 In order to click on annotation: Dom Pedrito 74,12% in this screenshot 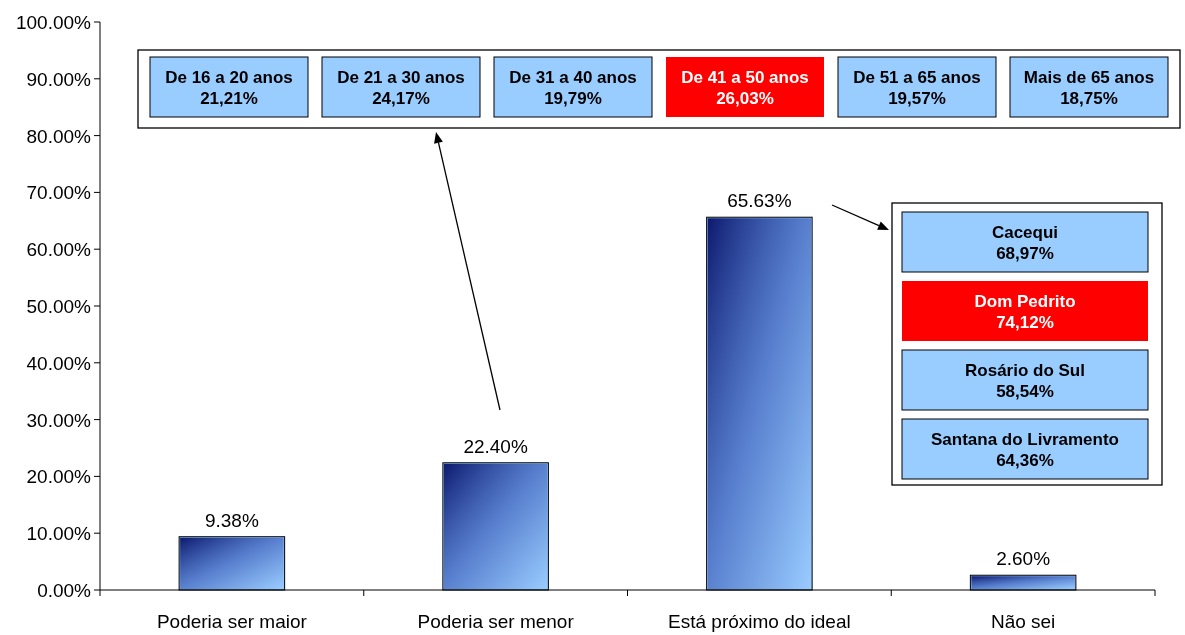, I will do `click(1025, 311)`.